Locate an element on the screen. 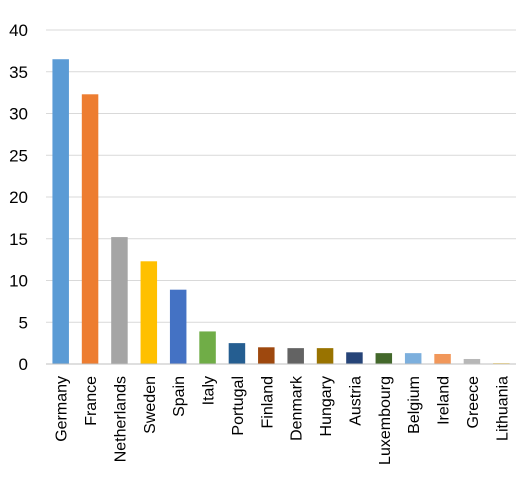 The width and height of the screenshot is (521, 495). y-tick-label: 40 is located at coordinates (18, 30).